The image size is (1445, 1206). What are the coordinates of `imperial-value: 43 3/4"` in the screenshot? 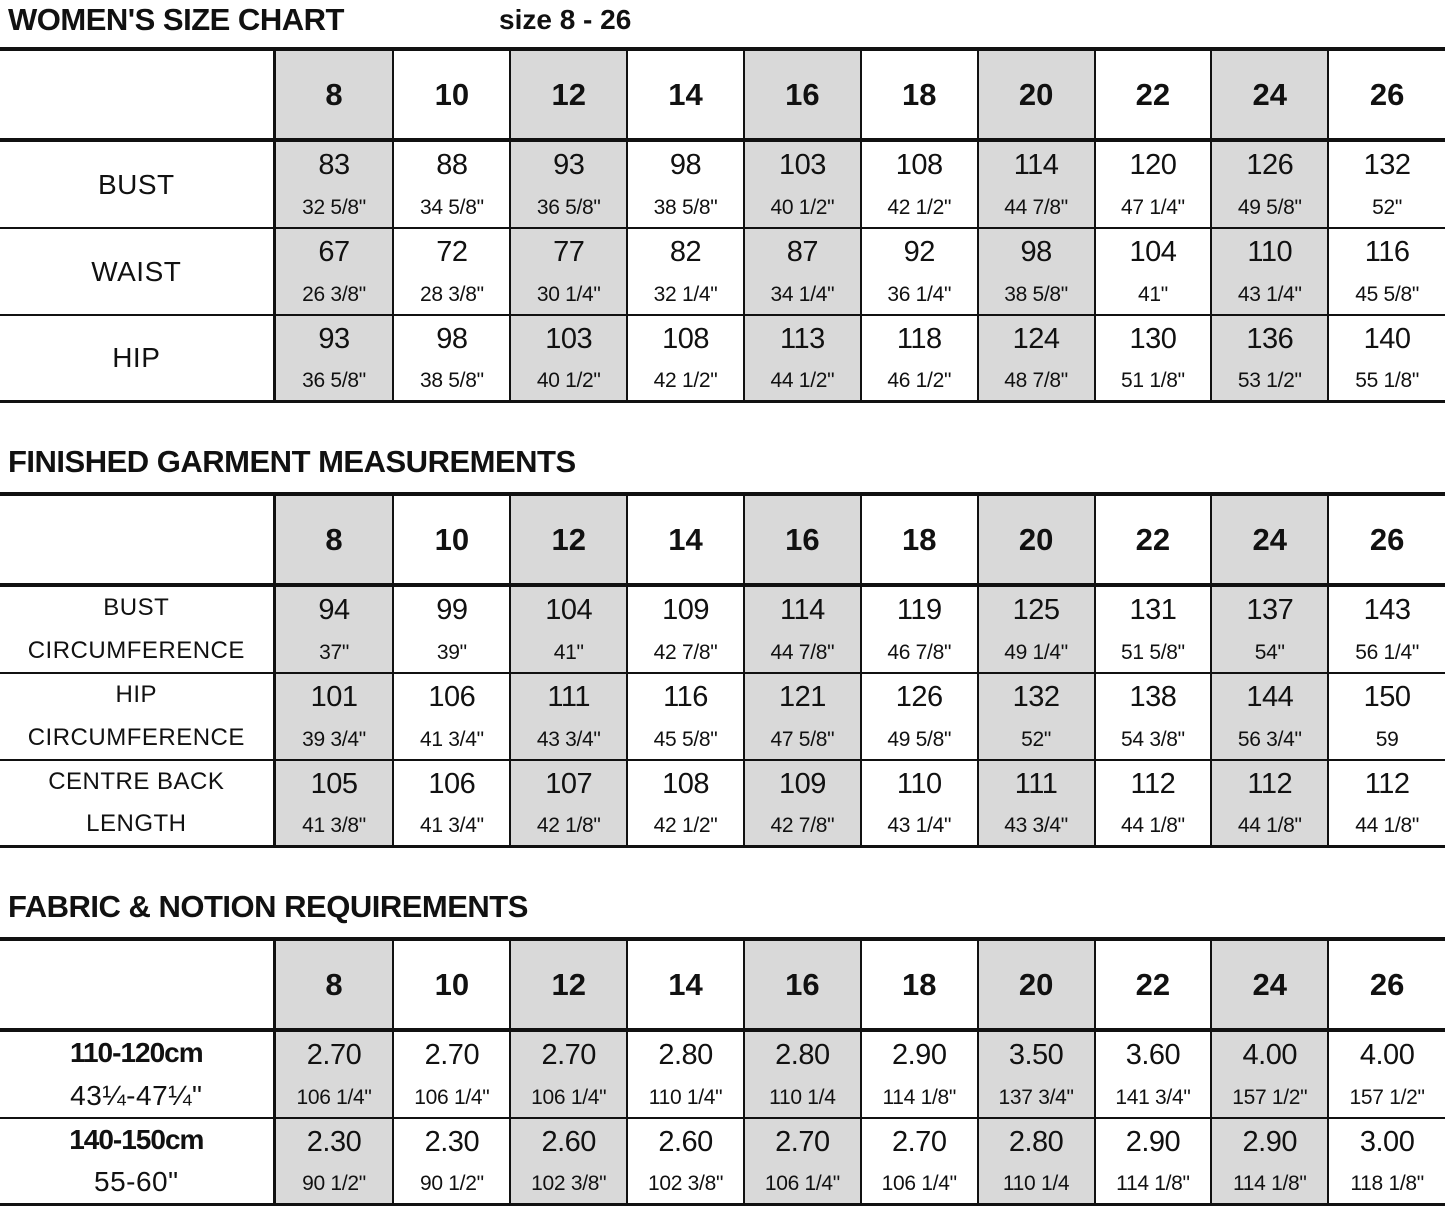 It's located at (568, 739).